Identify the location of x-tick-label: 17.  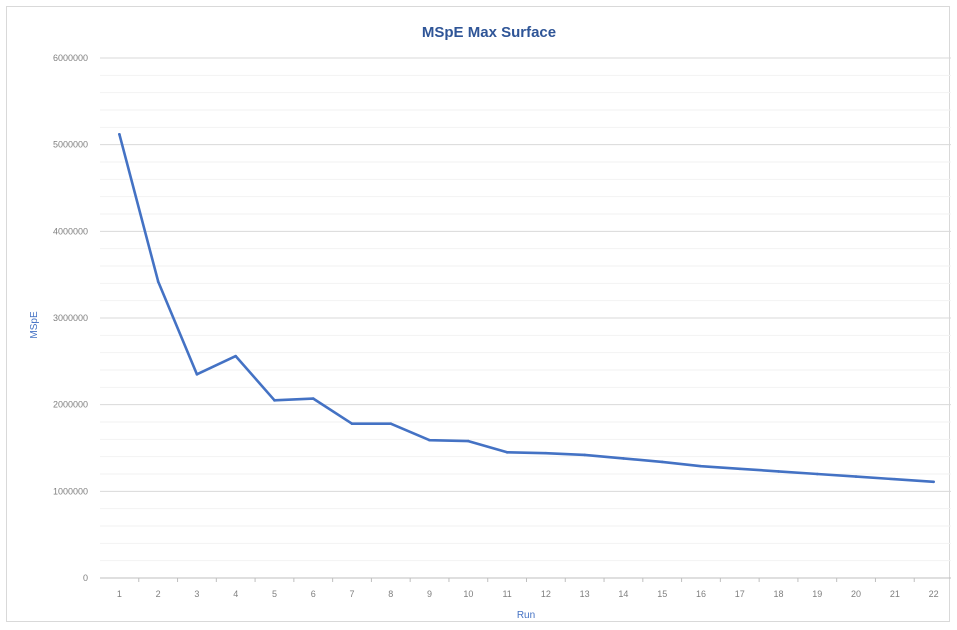
(740, 594).